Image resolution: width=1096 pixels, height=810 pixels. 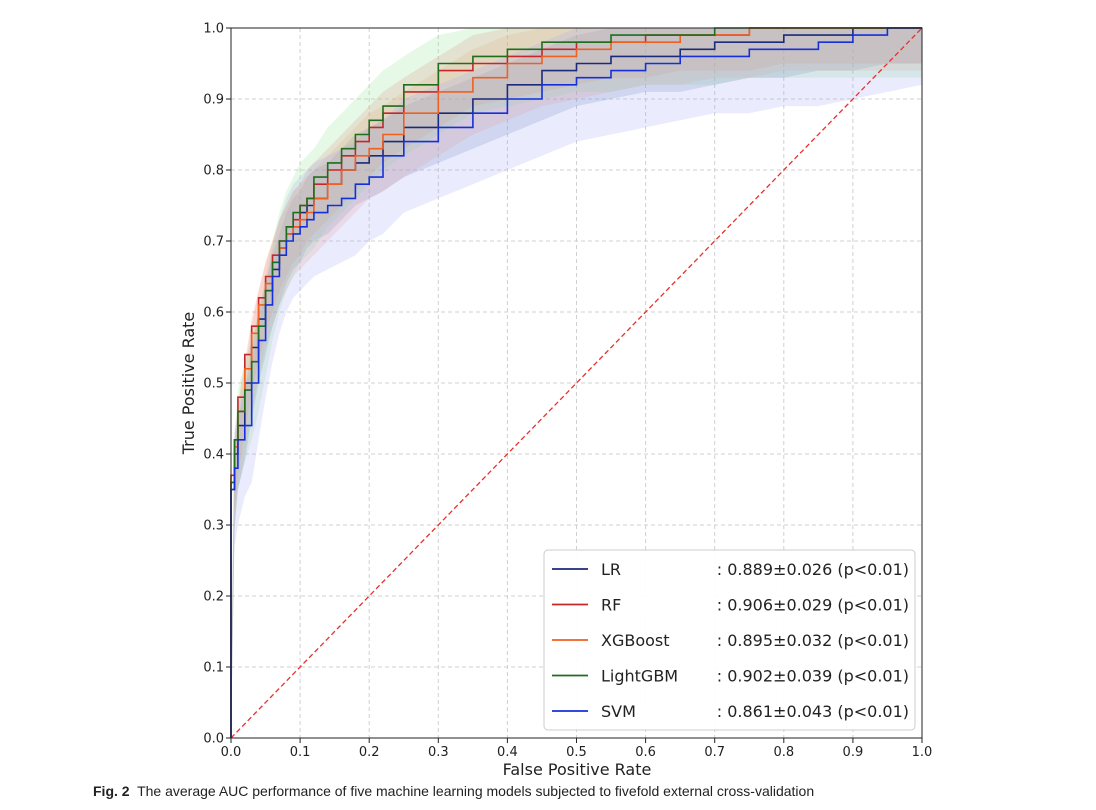 What do you see at coordinates (438, 752) in the screenshot?
I see `x-tick-label: 0.3` at bounding box center [438, 752].